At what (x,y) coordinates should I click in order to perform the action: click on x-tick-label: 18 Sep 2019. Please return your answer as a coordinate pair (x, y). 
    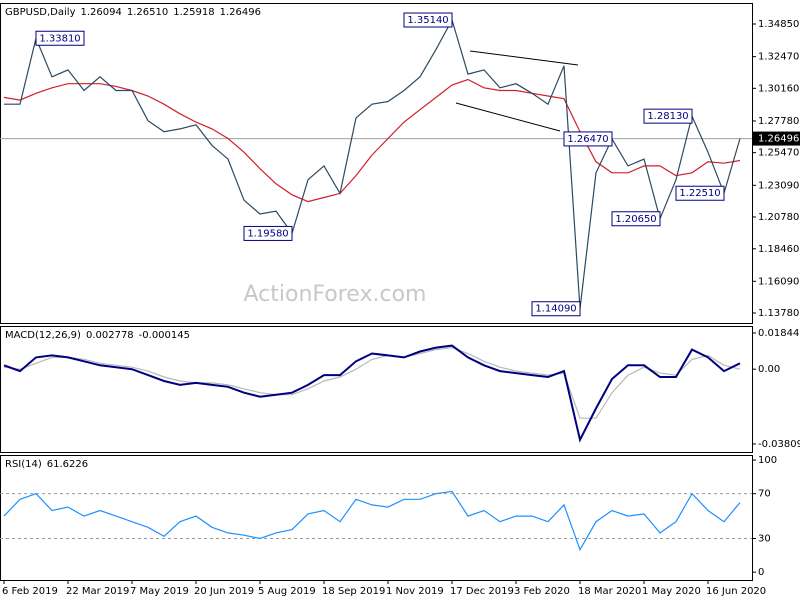
    Looking at the image, I should click on (353, 591).